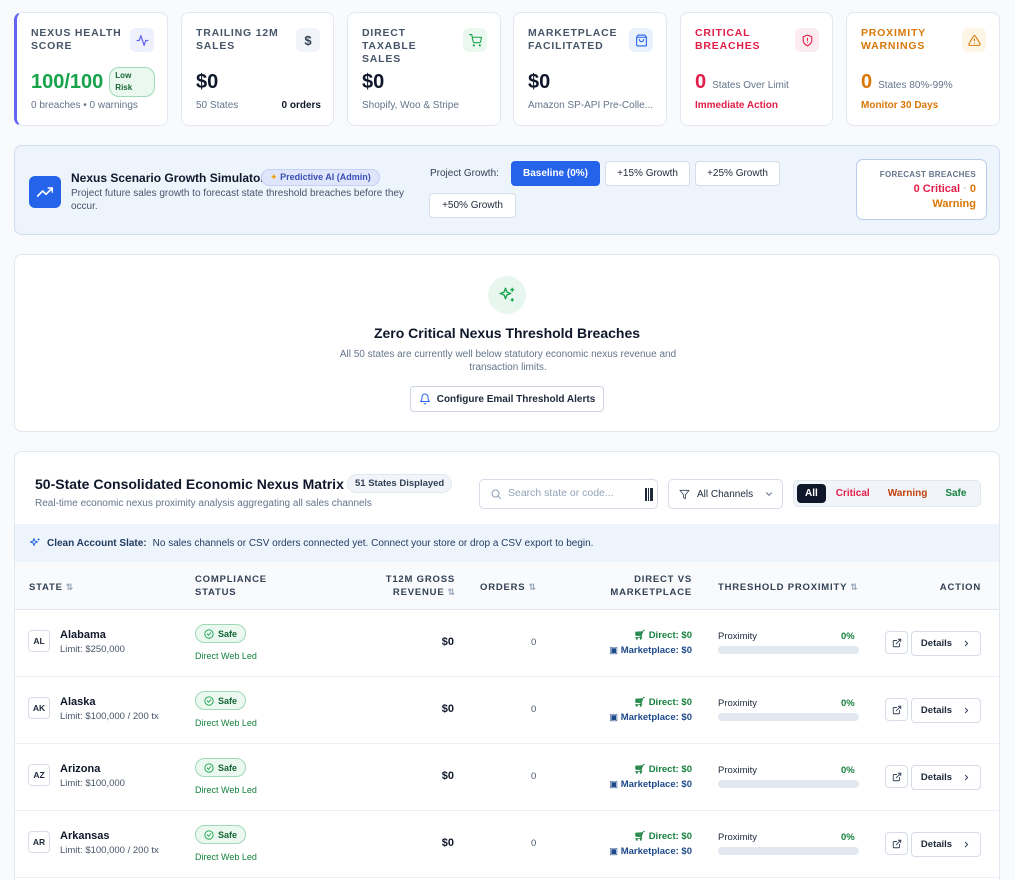 The height and width of the screenshot is (880, 1015). What do you see at coordinates (226, 723) in the screenshot?
I see `status-sub: Direct Web Led` at bounding box center [226, 723].